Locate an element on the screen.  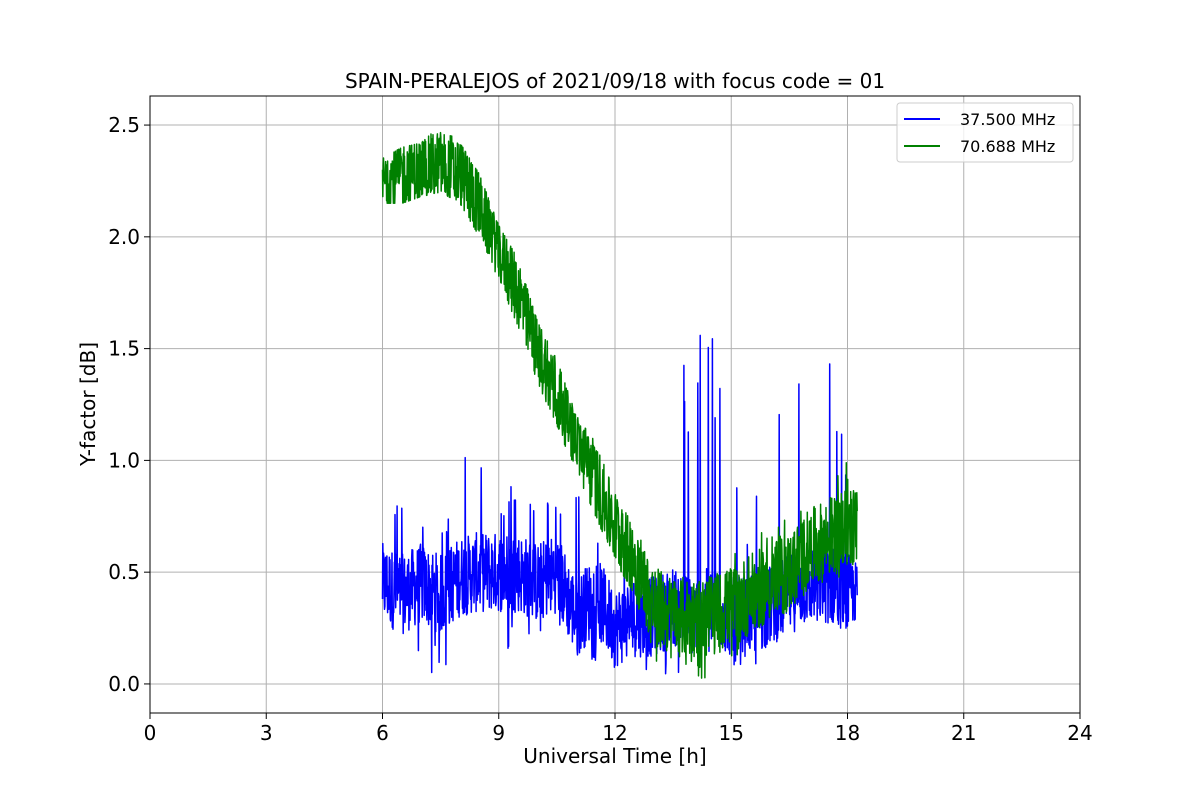
legend-box is located at coordinates (985, 132).